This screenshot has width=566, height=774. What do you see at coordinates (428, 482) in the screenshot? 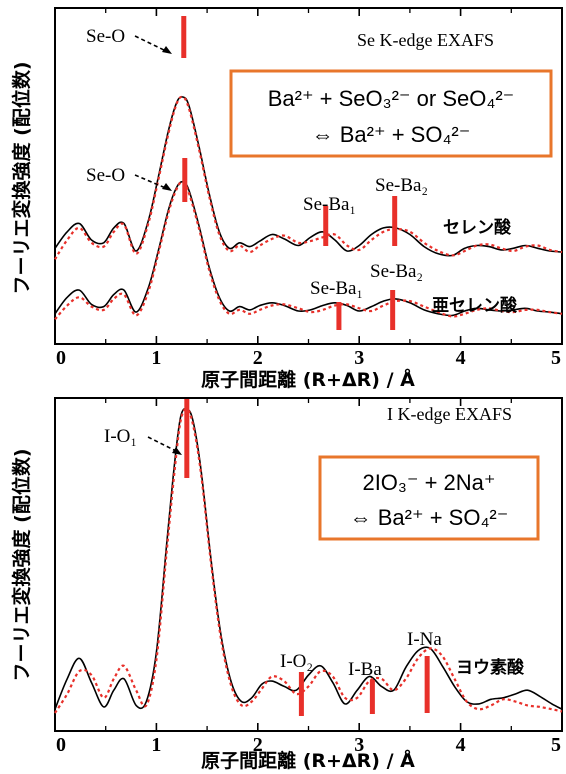
I see `i-reaction-line1: 2IO₃⁻ + 2Na⁺` at bounding box center [428, 482].